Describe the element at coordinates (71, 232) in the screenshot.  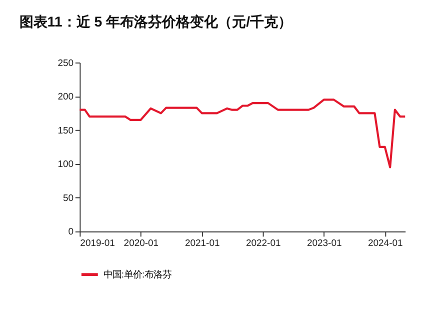
I see `y-tick-label: 0` at that location.